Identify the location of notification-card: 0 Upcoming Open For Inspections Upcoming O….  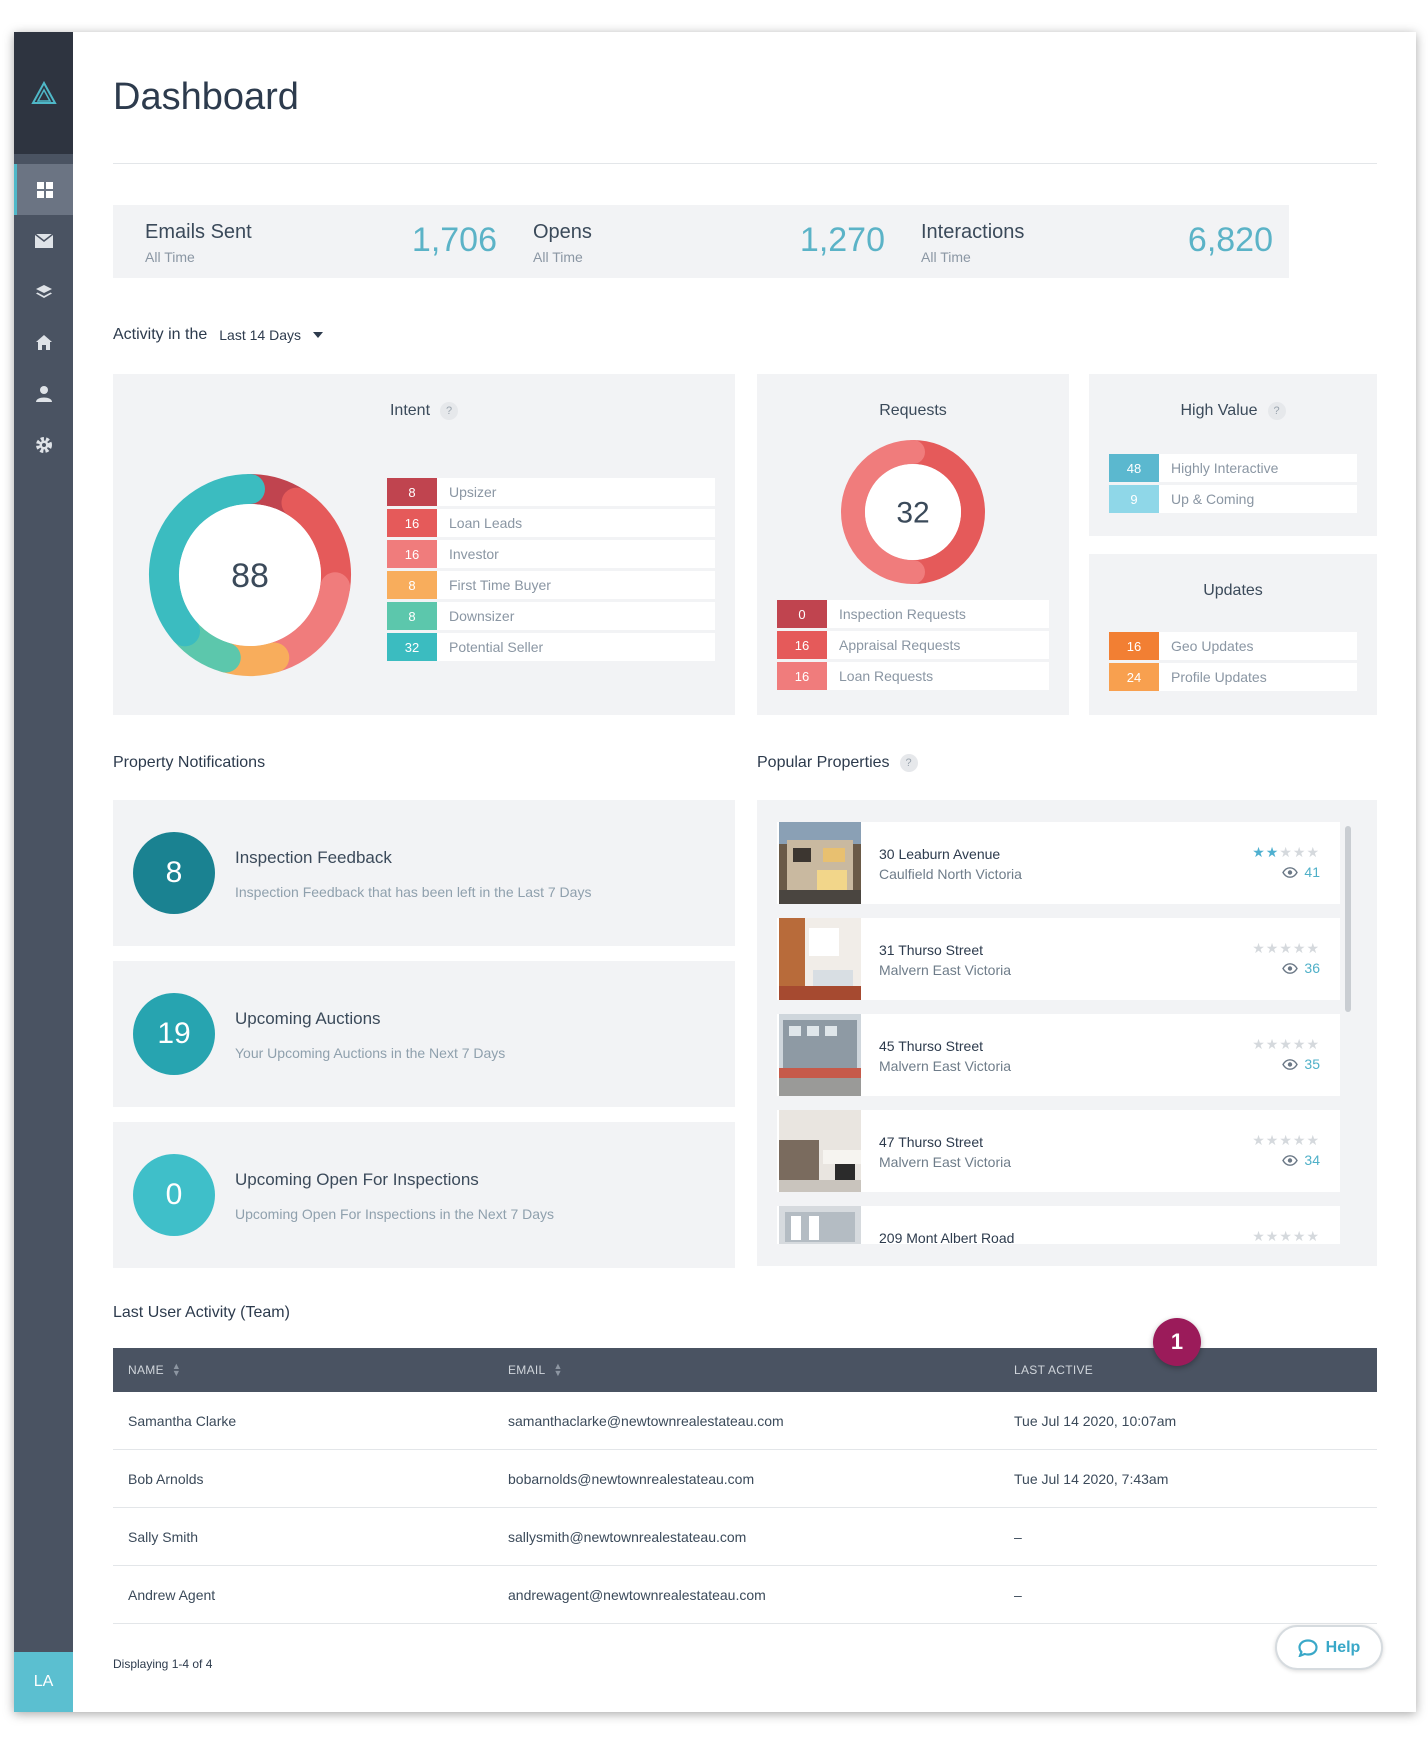
(424, 1195).